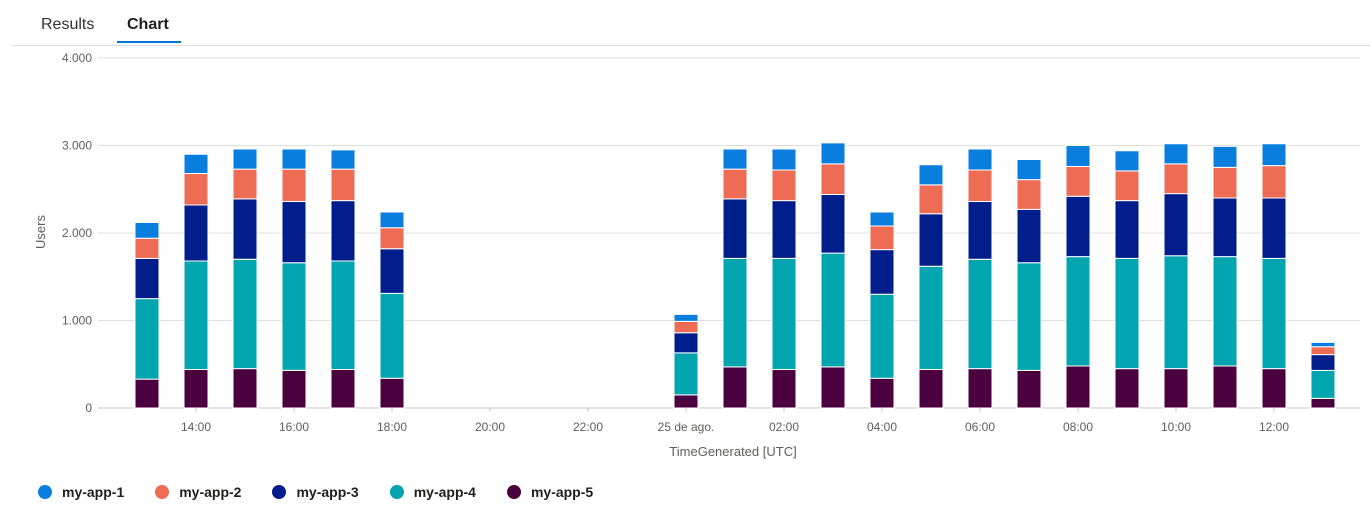  What do you see at coordinates (315, 492) in the screenshot?
I see `legend-item-my-app-3: my-app-3` at bounding box center [315, 492].